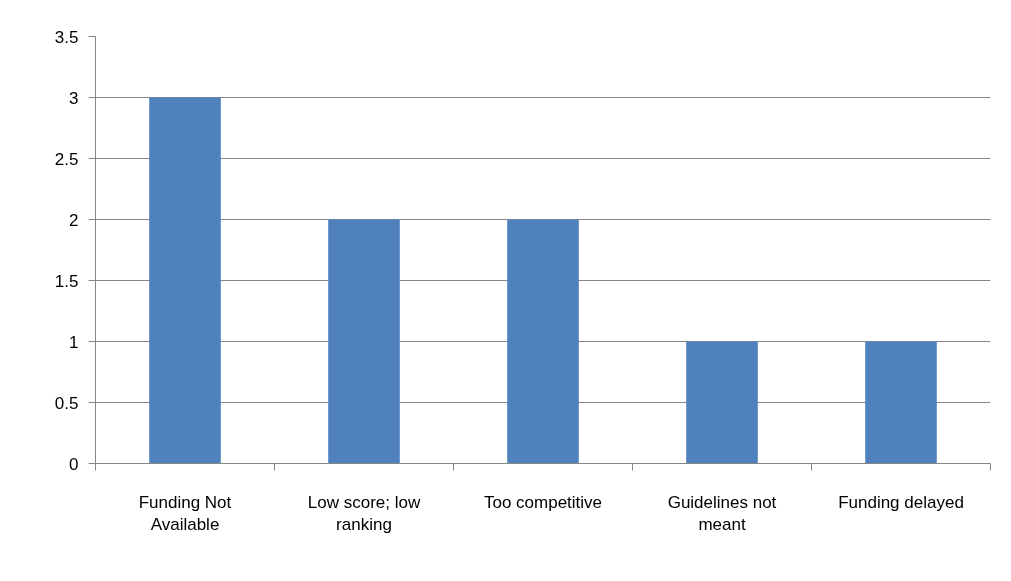 This screenshot has height=581, width=1011. What do you see at coordinates (543, 502) in the screenshot?
I see `x-tick-label: Too competitive` at bounding box center [543, 502].